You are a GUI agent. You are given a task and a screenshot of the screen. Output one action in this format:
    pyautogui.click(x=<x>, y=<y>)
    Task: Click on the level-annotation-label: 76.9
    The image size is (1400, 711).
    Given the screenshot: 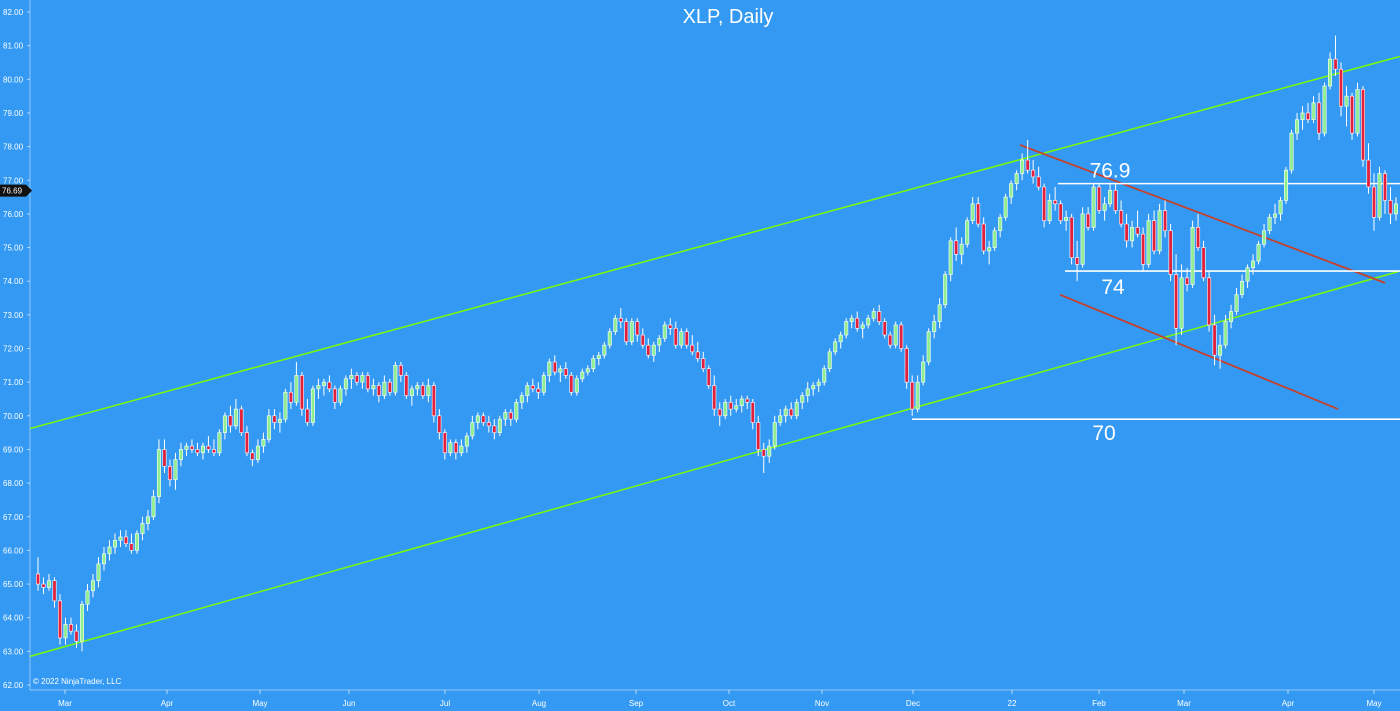 What is the action you would take?
    pyautogui.click(x=1110, y=171)
    